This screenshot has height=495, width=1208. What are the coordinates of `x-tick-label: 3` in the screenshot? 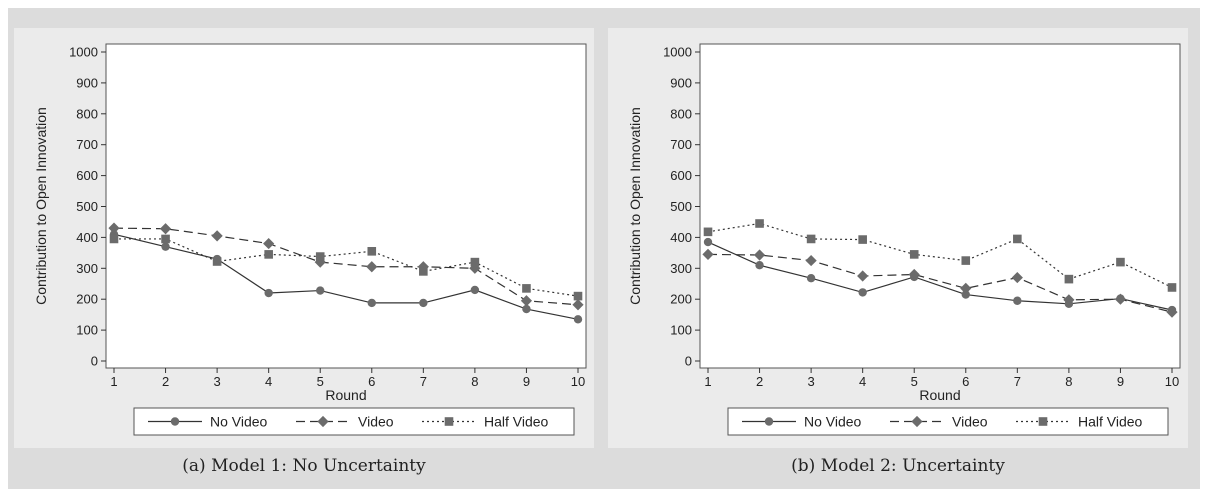 It's located at (810, 381).